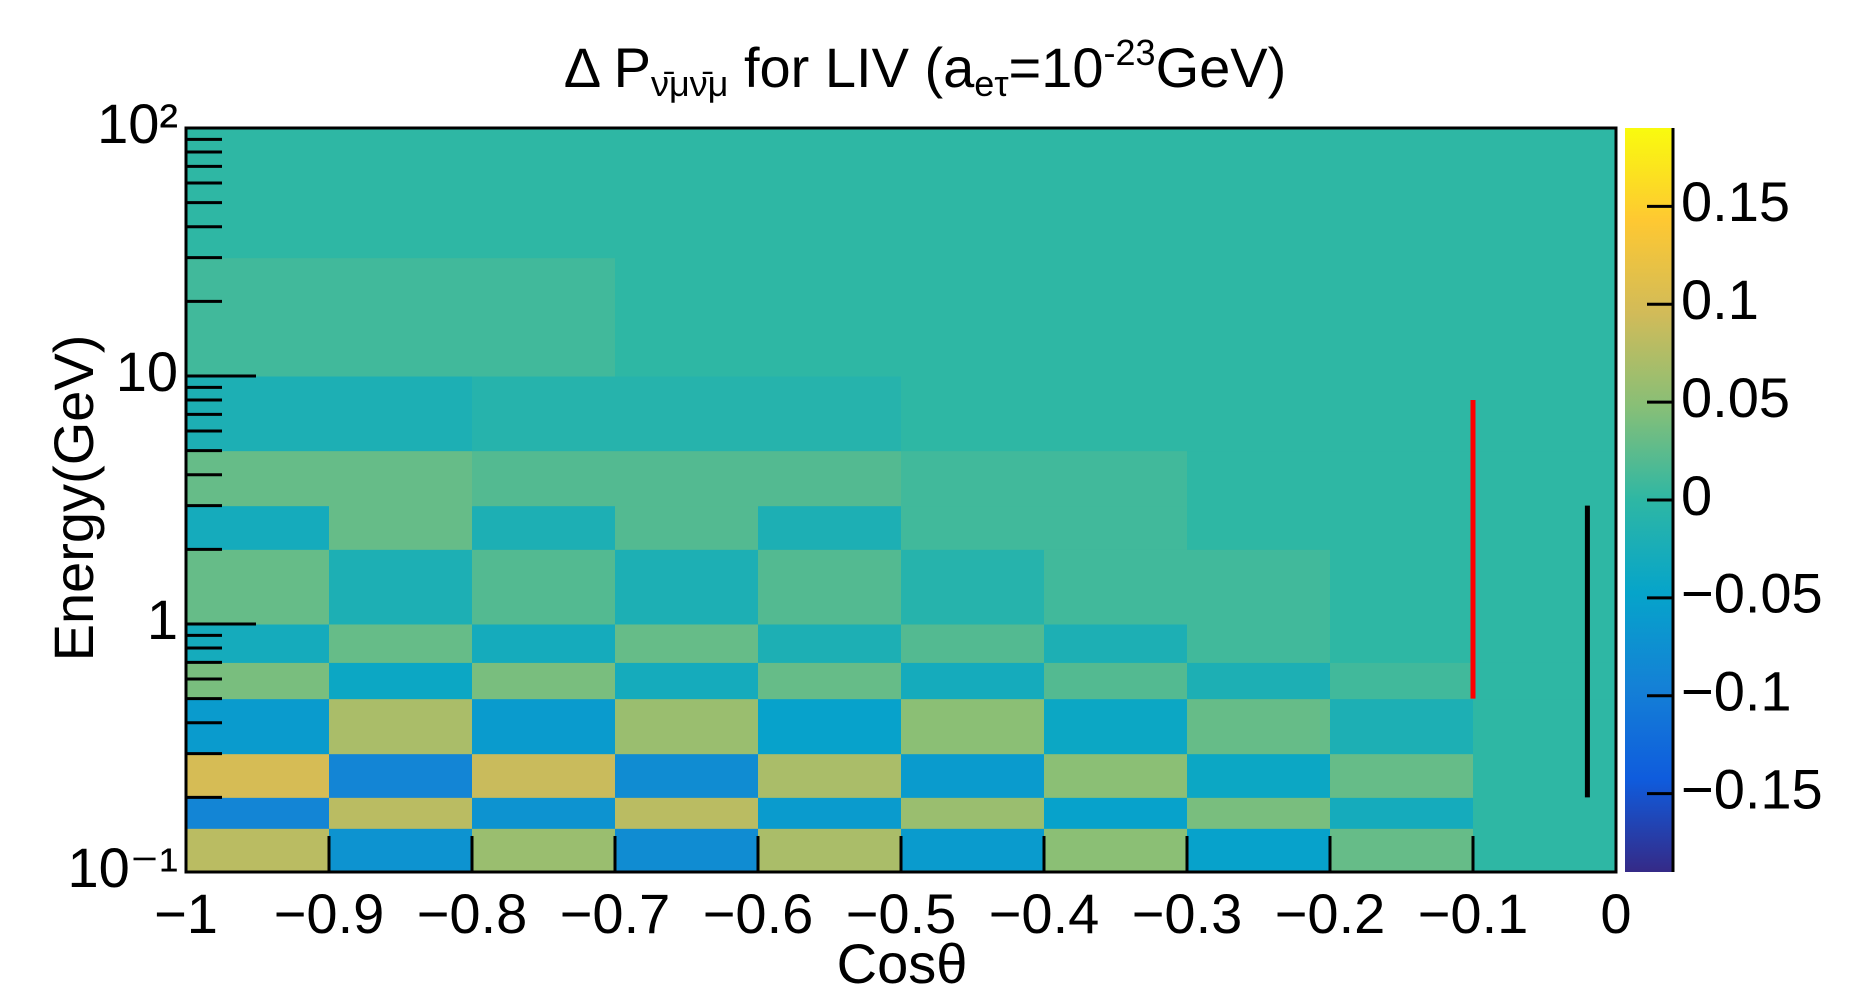 This screenshot has width=1851, height=996. Describe the element at coordinates (1735, 397) in the screenshot. I see `colorbar-tick-label: 0.05` at that location.